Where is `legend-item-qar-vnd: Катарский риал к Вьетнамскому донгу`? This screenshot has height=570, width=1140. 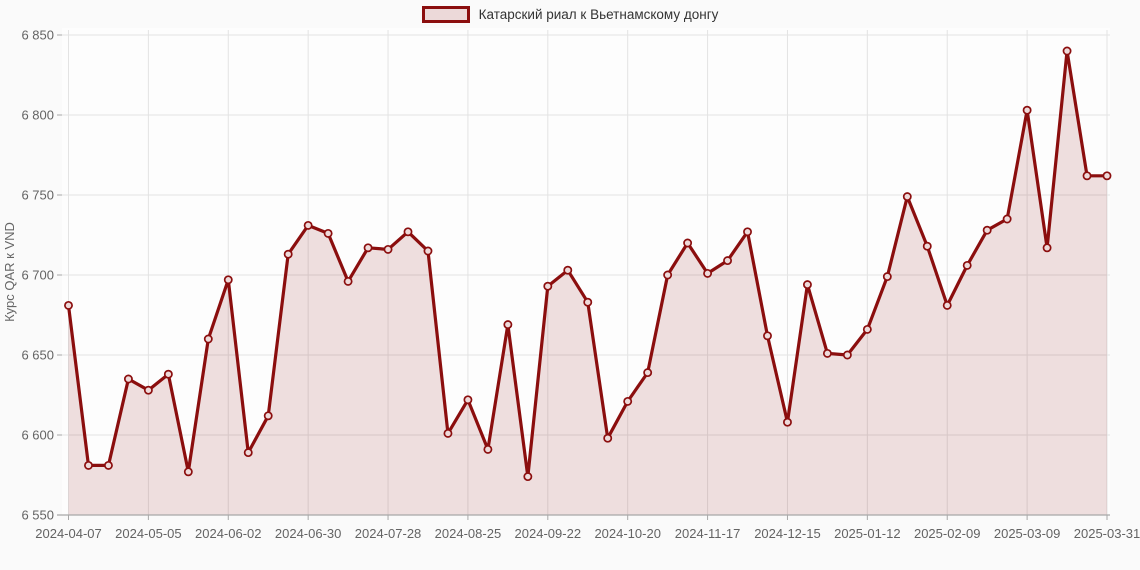
legend-item-qar-vnd: Катарский риал к Вьетнамскому донгу is located at coordinates (570, 14).